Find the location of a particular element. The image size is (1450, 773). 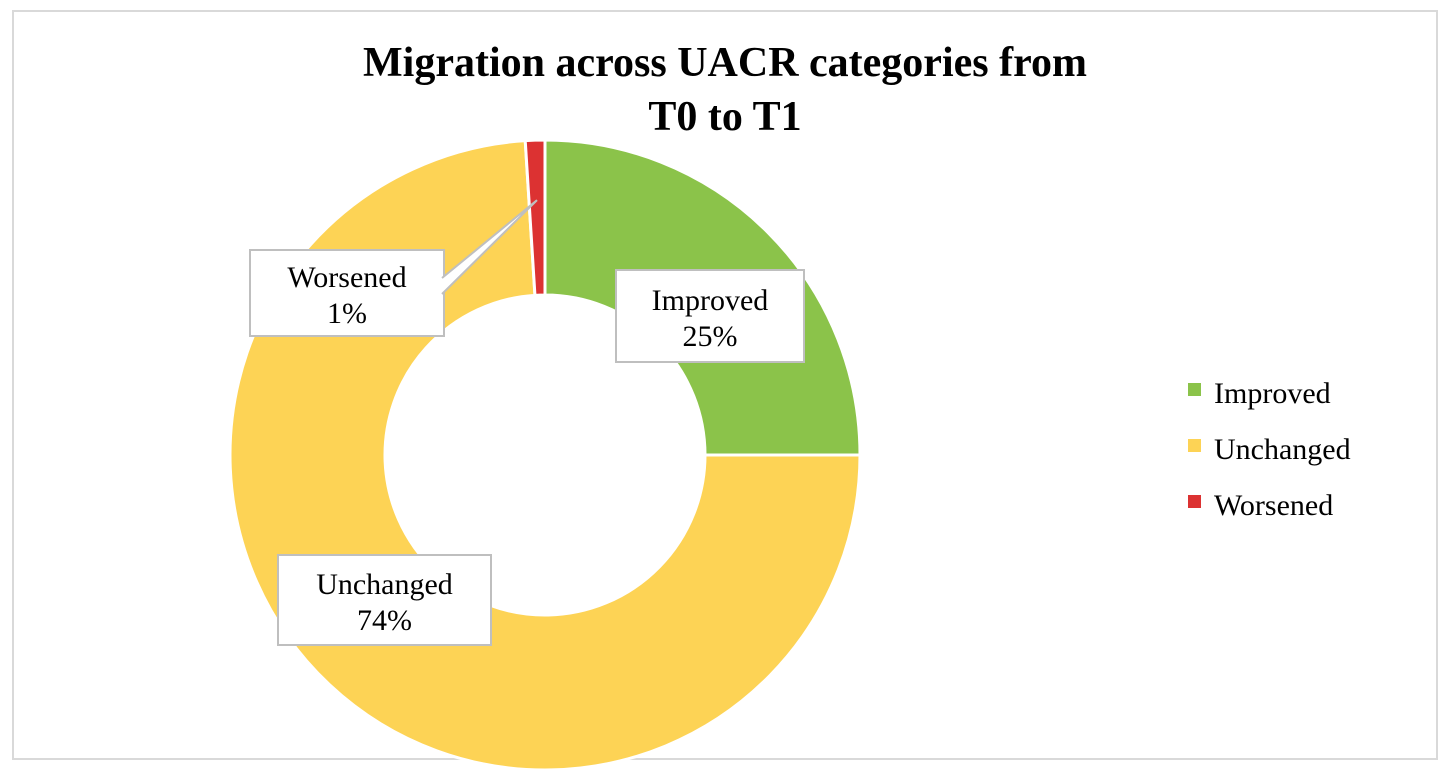

legend-label: Improved is located at coordinates (1272, 393).